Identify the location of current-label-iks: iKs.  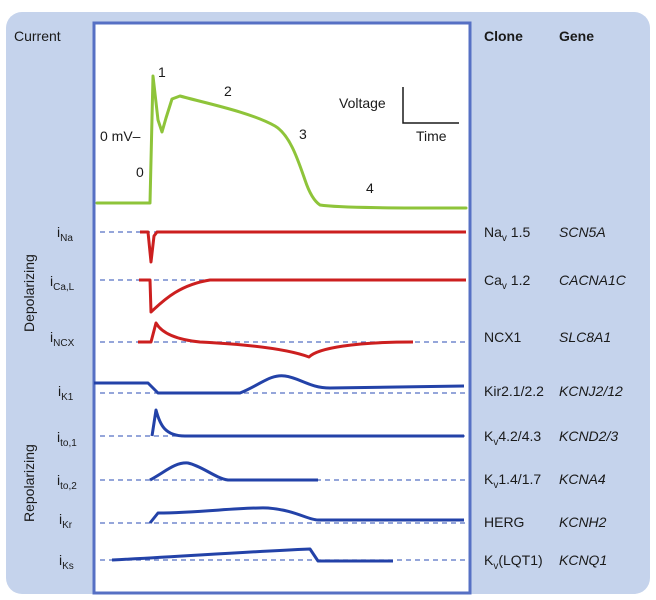
(66, 562).